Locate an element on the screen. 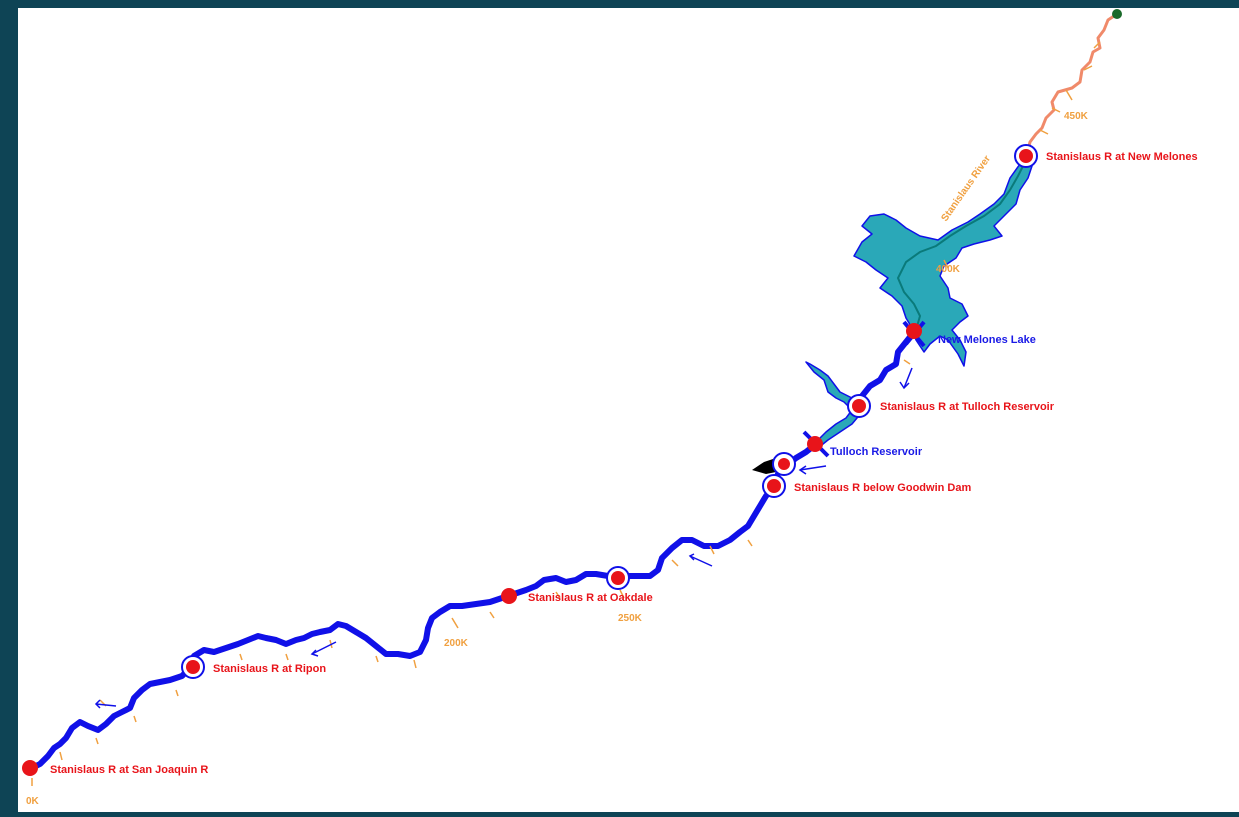 This screenshot has height=817, width=1239. gauge-oakdale-marker is located at coordinates (509, 596).